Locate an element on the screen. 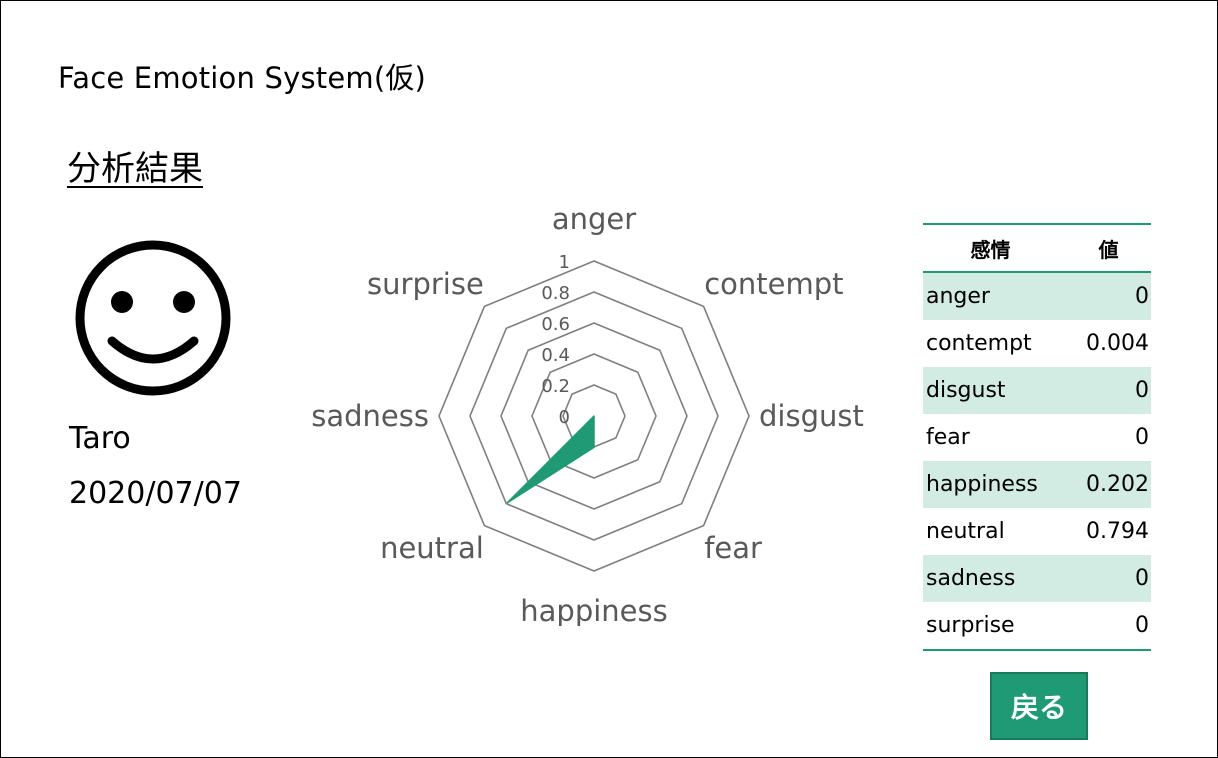  radar-axis-label: happiness is located at coordinates (593, 610).